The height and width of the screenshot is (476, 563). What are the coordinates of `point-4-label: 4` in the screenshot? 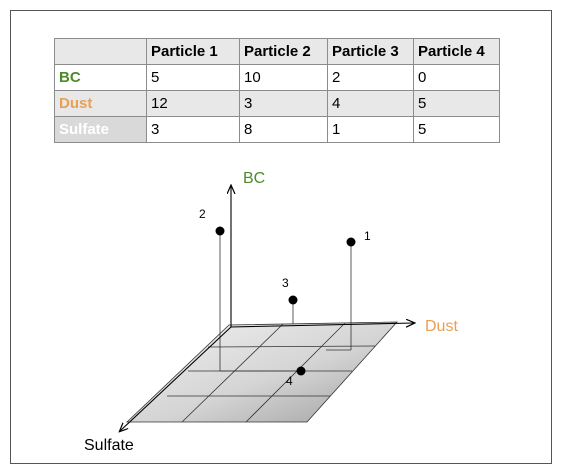 It's located at (289, 381).